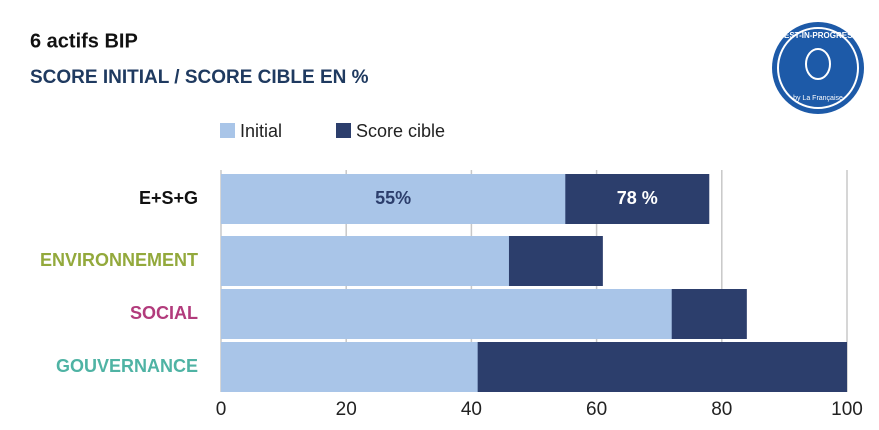 The width and height of the screenshot is (879, 430). What do you see at coordinates (84, 41) in the screenshot?
I see `chart-title: 6 actifs BIP` at bounding box center [84, 41].